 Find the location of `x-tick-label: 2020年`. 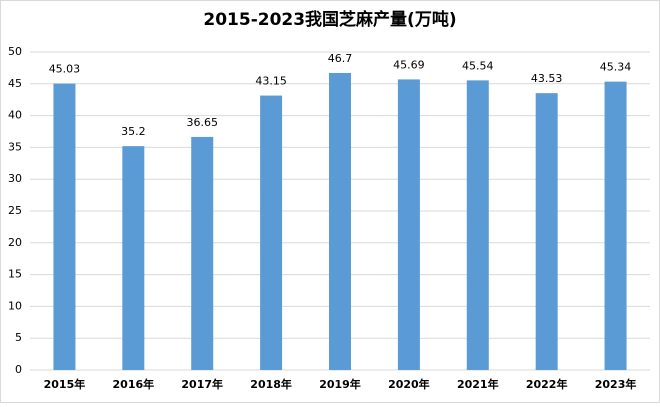

x-tick-label: 2020年 is located at coordinates (409, 384).